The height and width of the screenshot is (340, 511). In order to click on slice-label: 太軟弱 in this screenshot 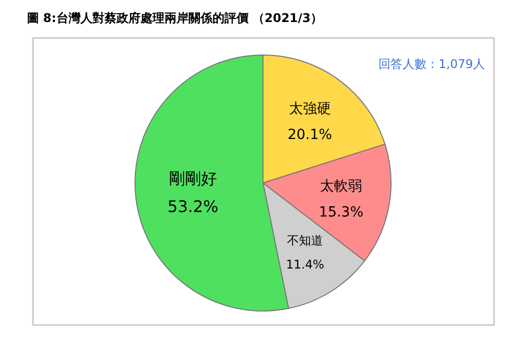, I will do `click(341, 186)`.